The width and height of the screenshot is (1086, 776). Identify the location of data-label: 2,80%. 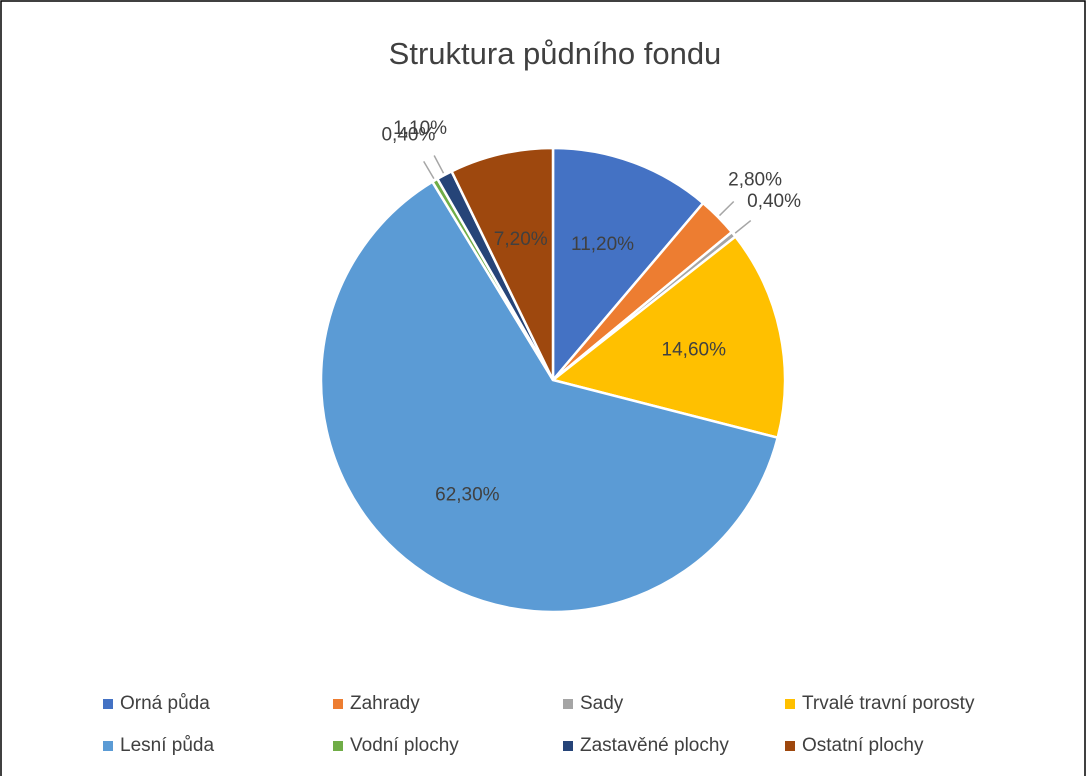
(755, 179).